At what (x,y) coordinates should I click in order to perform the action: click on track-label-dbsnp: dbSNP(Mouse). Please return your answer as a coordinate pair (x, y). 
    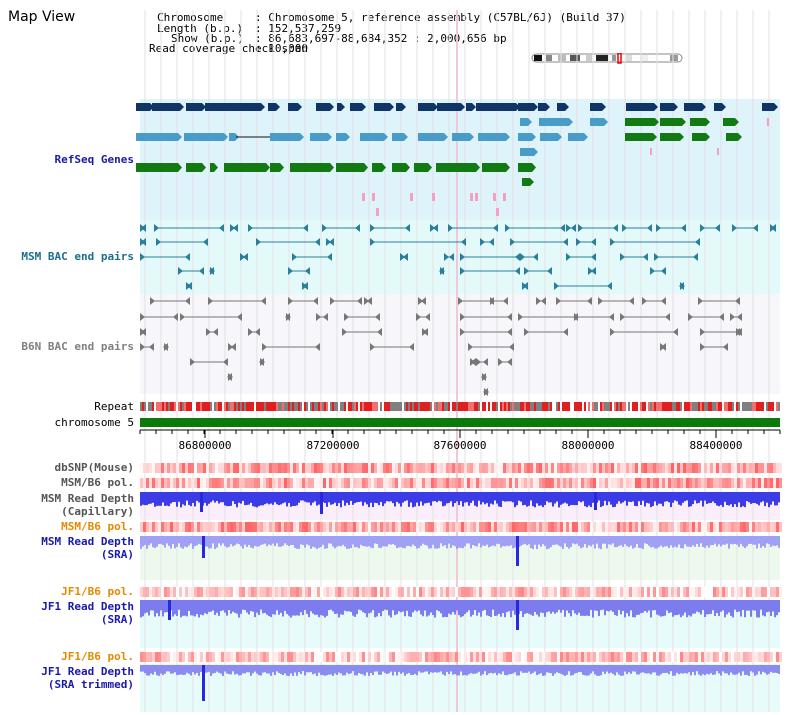
    Looking at the image, I should click on (94, 467).